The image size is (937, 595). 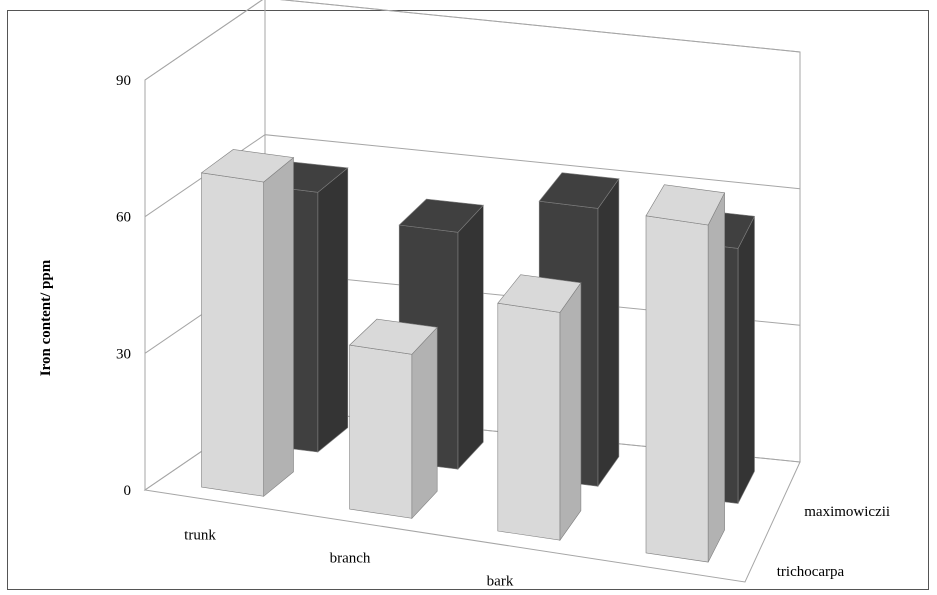 What do you see at coordinates (123, 354) in the screenshot?
I see `y-tick-label: 30` at bounding box center [123, 354].